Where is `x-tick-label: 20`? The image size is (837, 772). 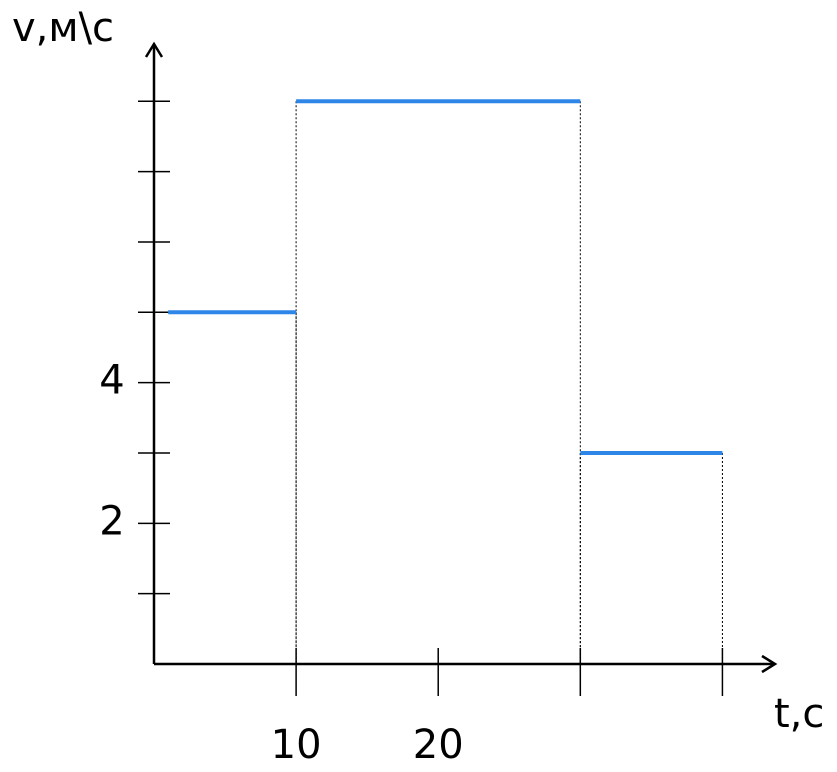 x-tick-label: 20 is located at coordinates (438, 745).